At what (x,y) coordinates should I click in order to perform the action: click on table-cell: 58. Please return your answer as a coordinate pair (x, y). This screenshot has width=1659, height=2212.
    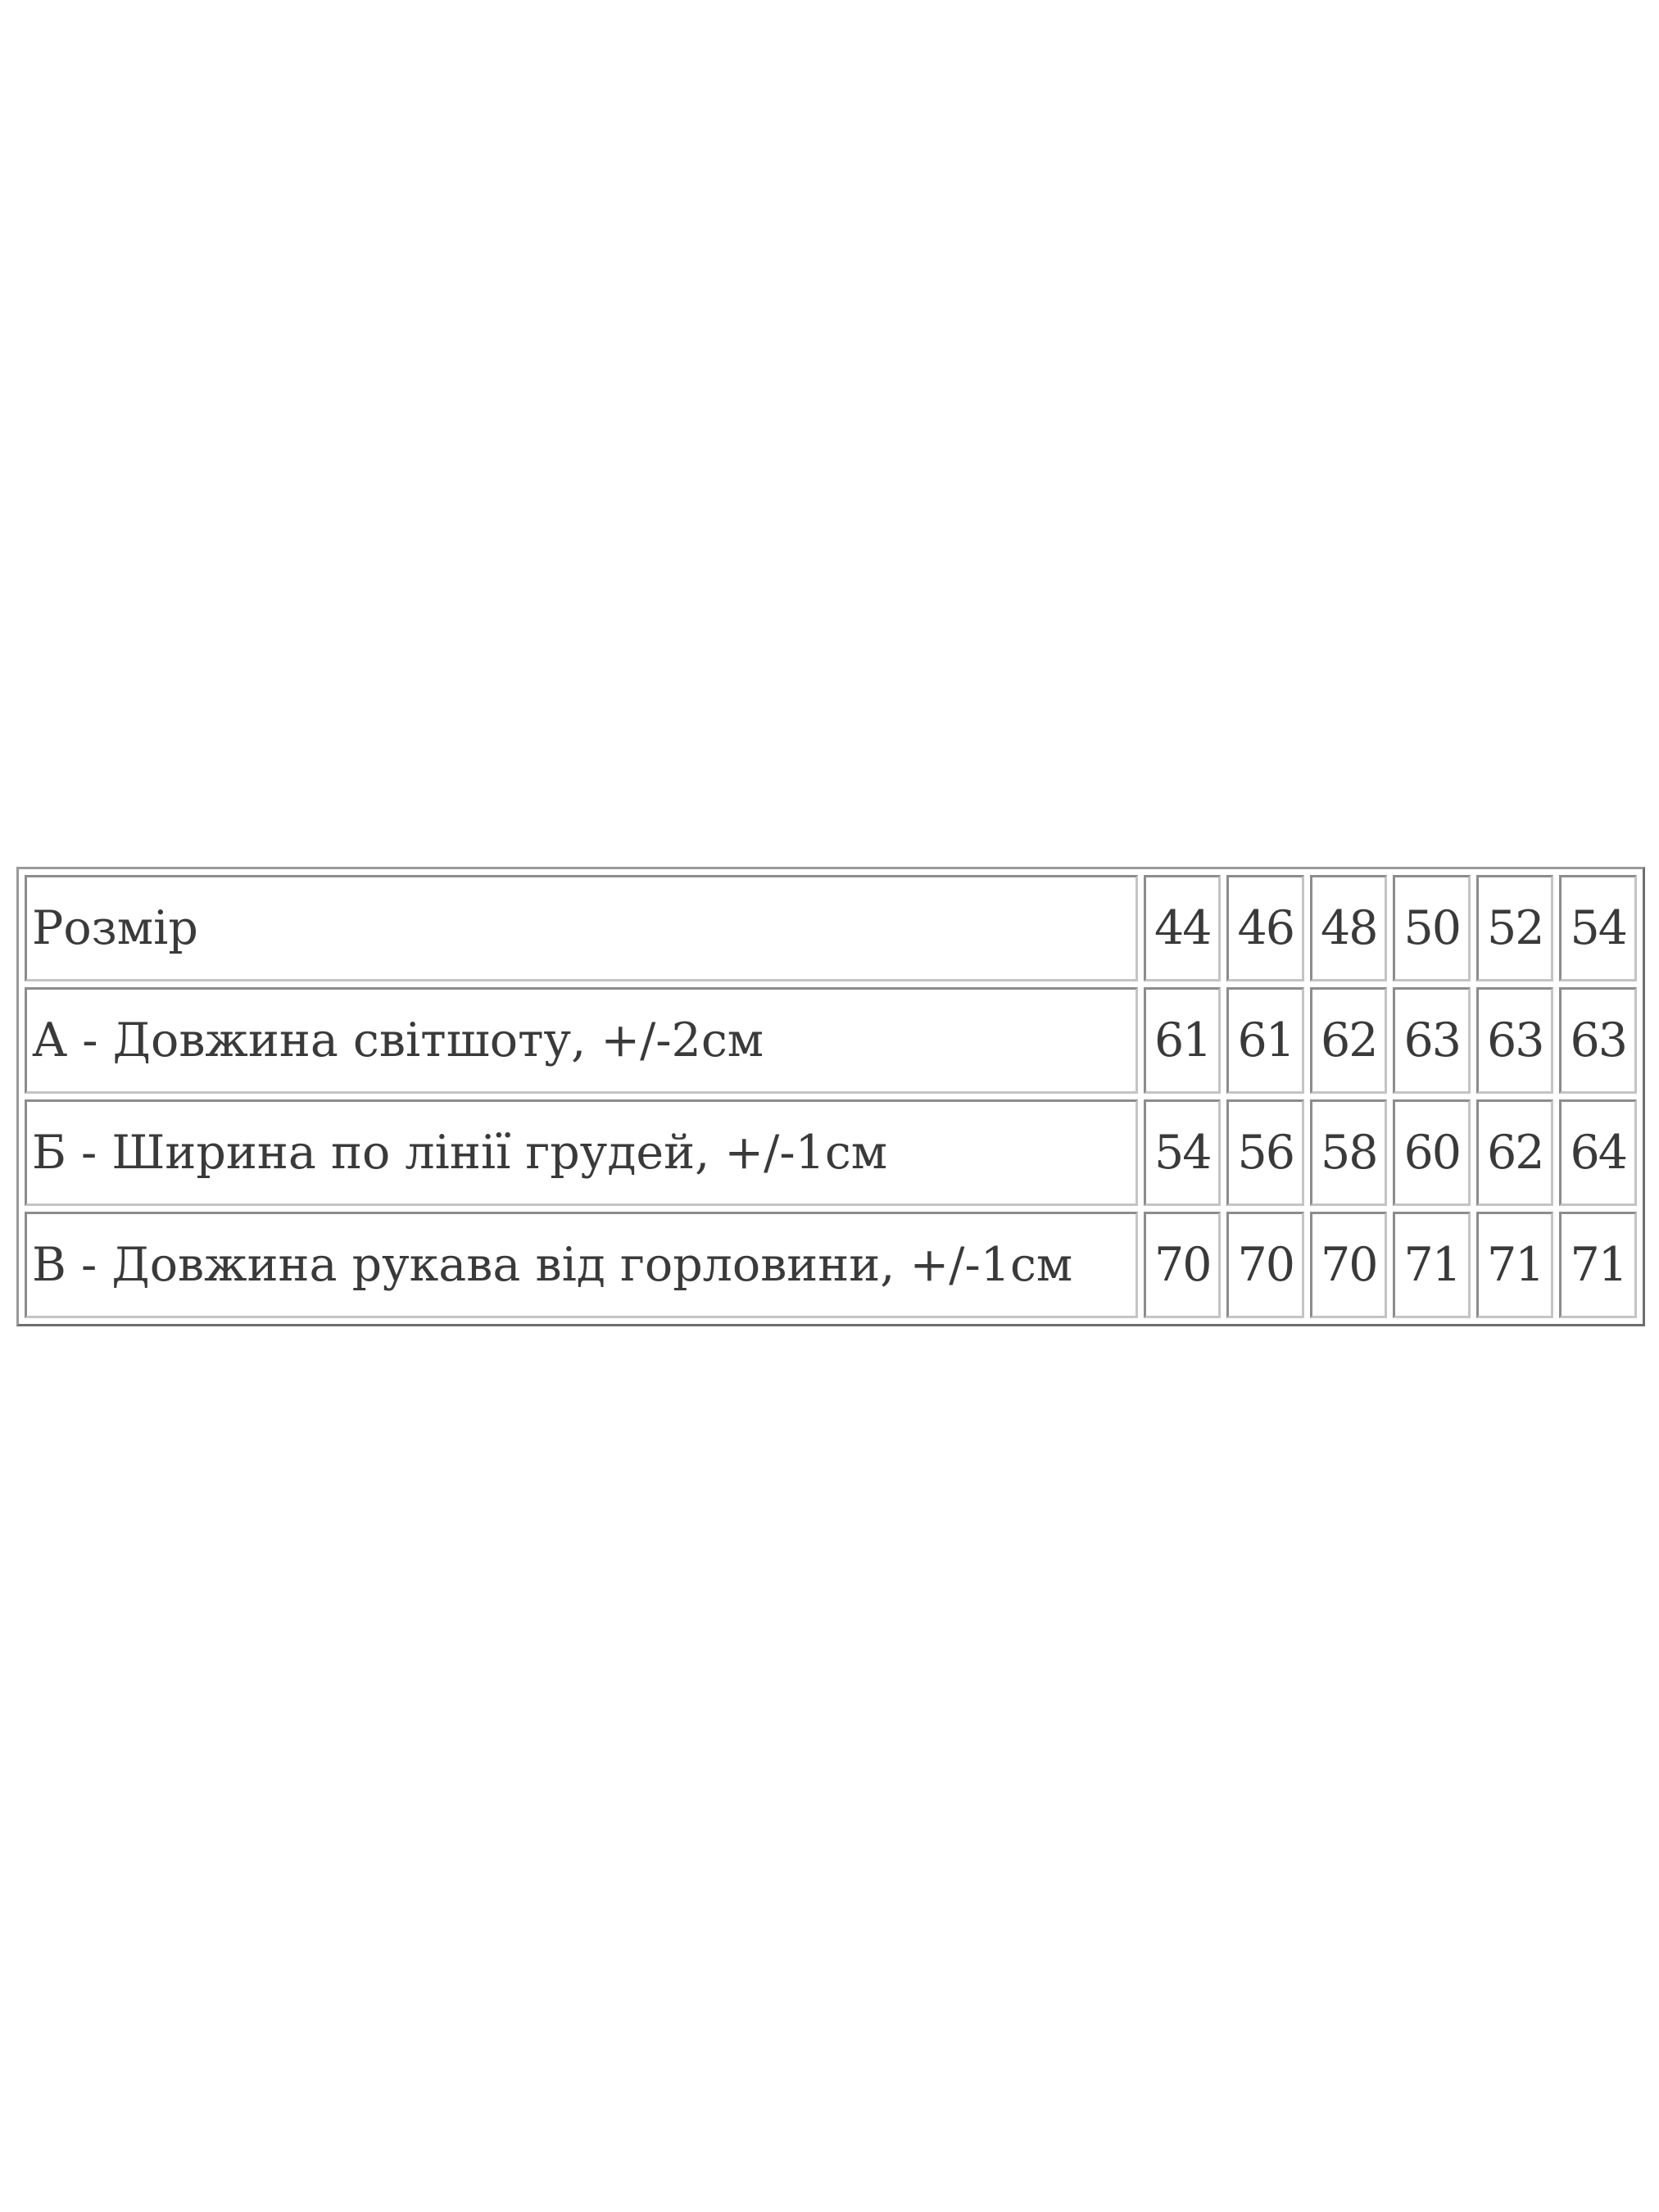
    Looking at the image, I should click on (1348, 1152).